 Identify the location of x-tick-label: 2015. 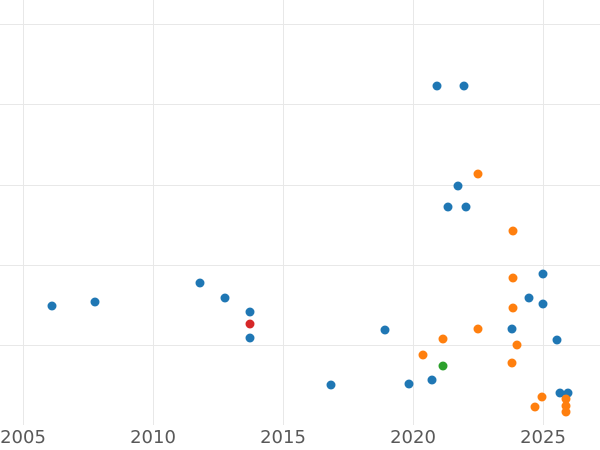
(283, 437).